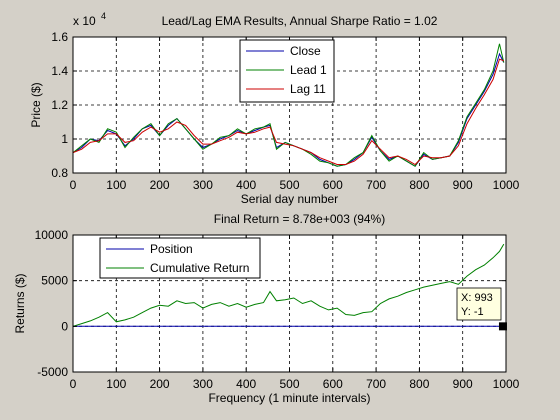  What do you see at coordinates (289, 199) in the screenshot?
I see `x-axis-label: Serial day number` at bounding box center [289, 199].